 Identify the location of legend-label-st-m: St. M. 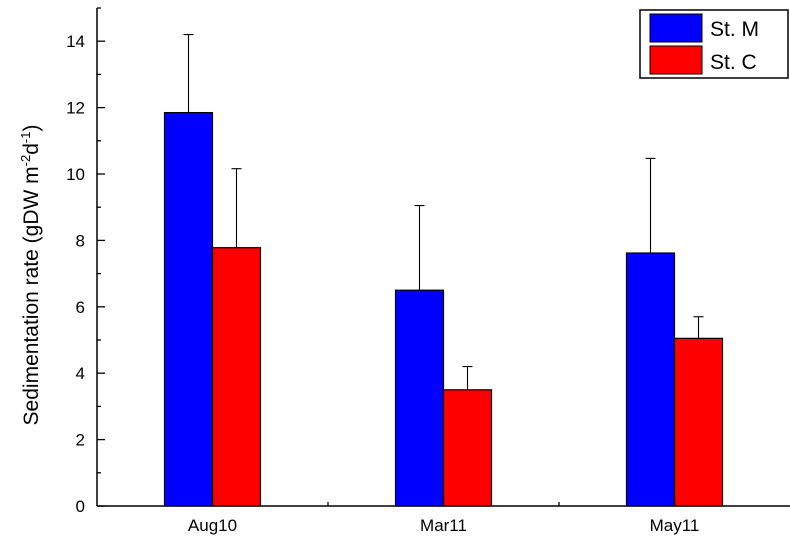
(734, 29).